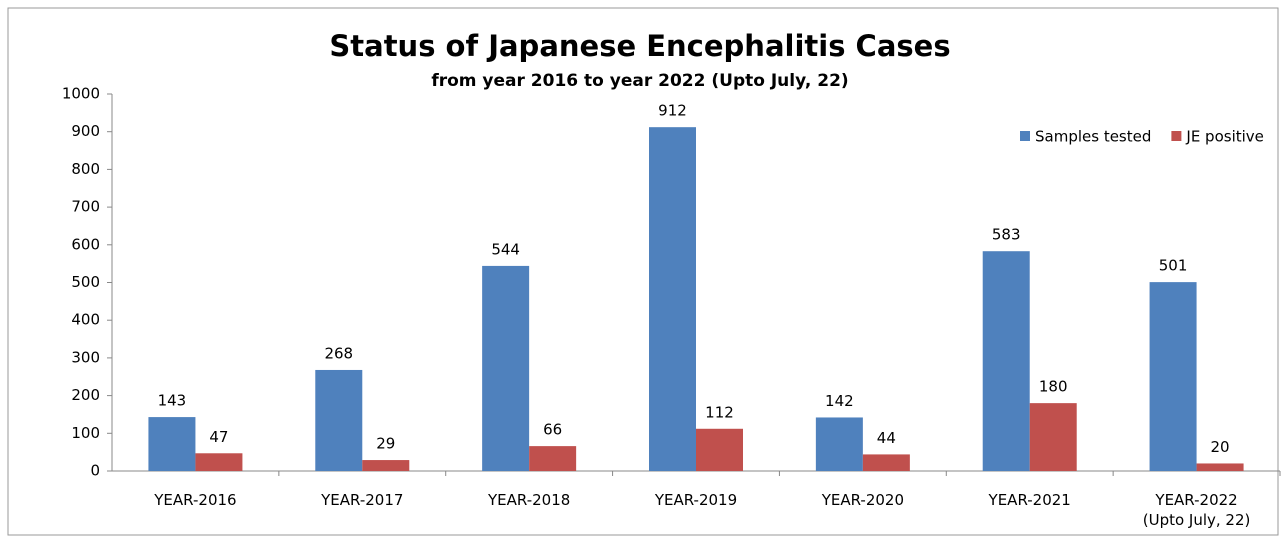 This screenshot has height=545, width=1283. What do you see at coordinates (1093, 137) in the screenshot?
I see `legend-label: Samples tested` at bounding box center [1093, 137].